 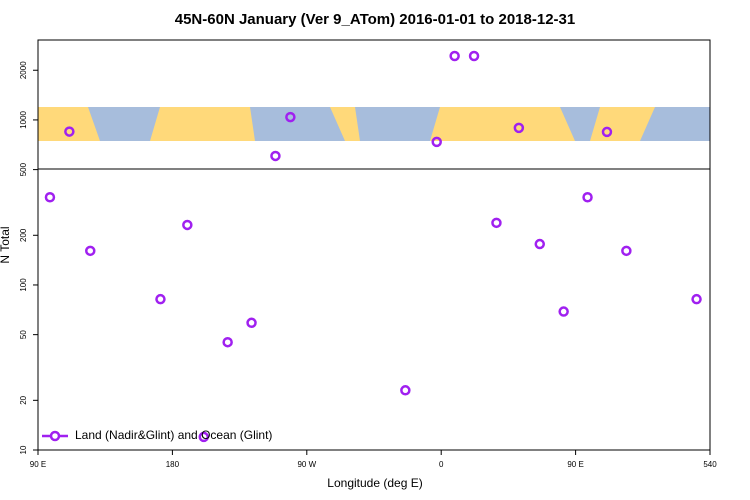 What do you see at coordinates (23, 334) in the screenshot?
I see `y-tick-label: 50` at bounding box center [23, 334].